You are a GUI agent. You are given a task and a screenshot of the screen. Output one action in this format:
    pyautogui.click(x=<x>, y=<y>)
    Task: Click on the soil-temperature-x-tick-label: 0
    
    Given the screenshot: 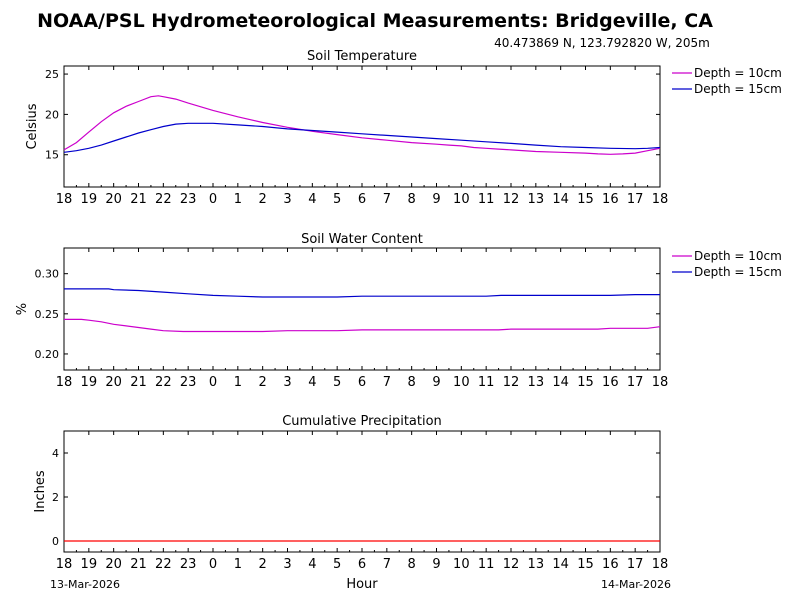 What is the action you would take?
    pyautogui.click(x=213, y=199)
    